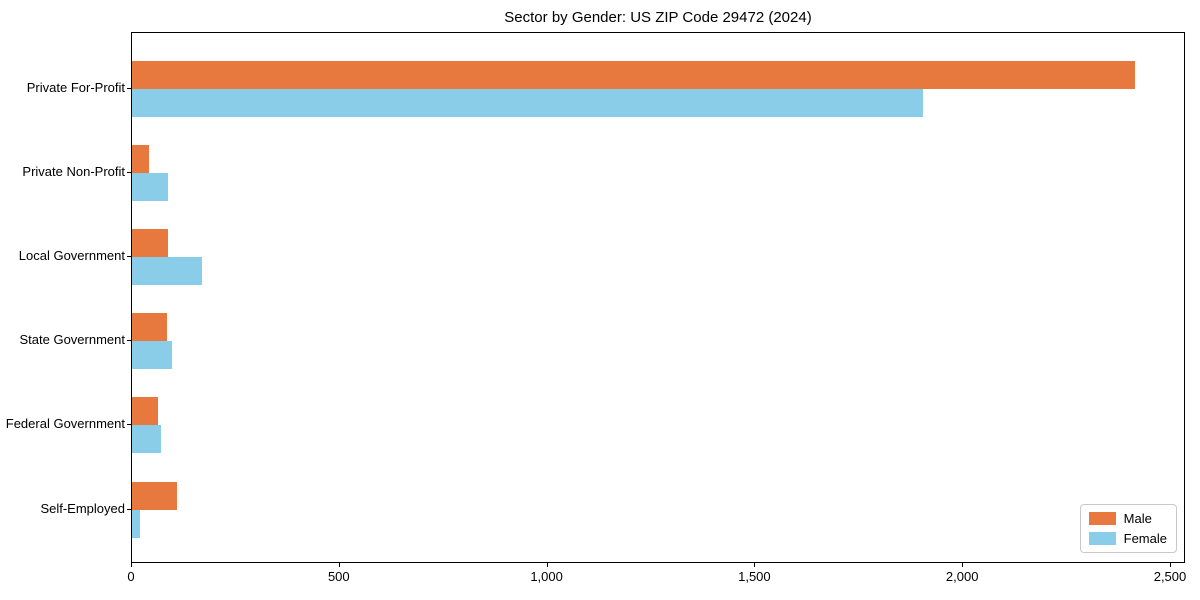  What do you see at coordinates (131, 576) in the screenshot?
I see `x-axis-tick-label: 0` at bounding box center [131, 576].